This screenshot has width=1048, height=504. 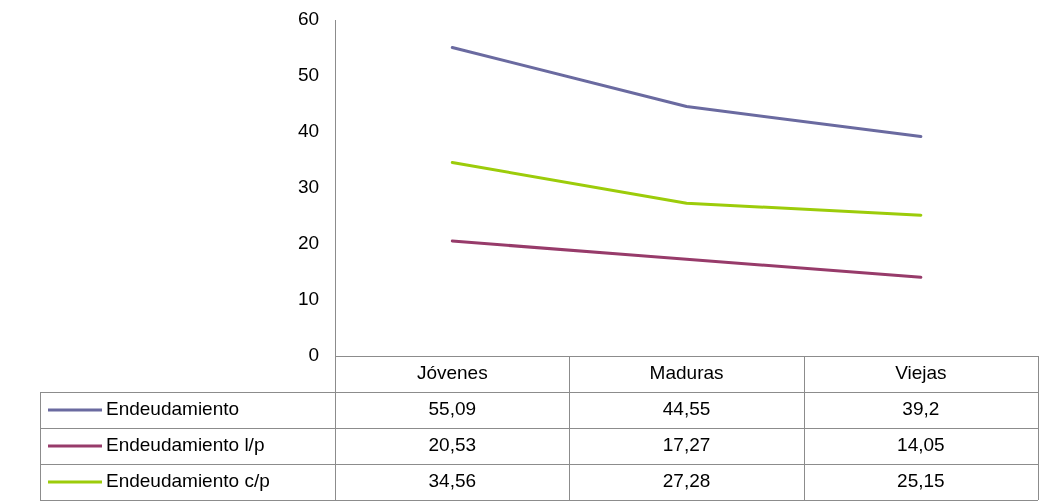 What do you see at coordinates (308, 75) in the screenshot?
I see `y-tick-label: 50` at bounding box center [308, 75].